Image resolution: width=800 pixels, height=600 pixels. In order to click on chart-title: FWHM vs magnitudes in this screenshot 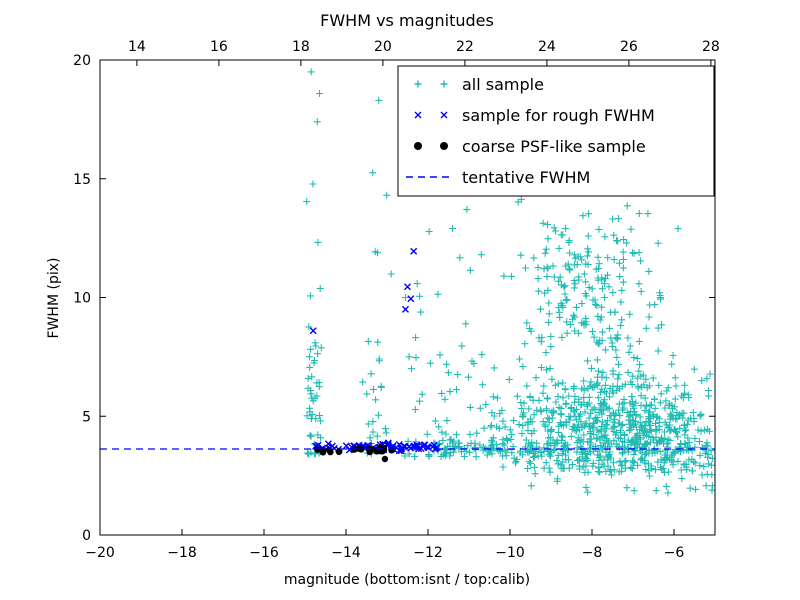, I will do `click(407, 20)`.